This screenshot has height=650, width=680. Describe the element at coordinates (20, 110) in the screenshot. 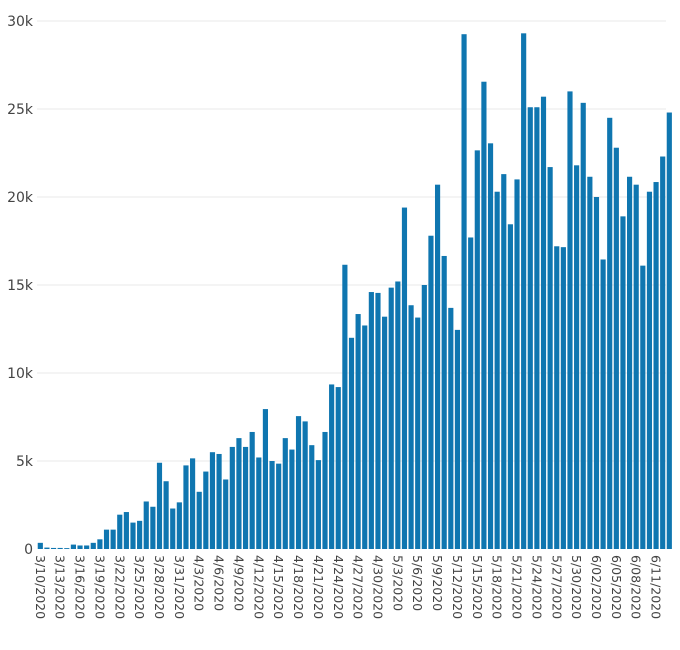

I see `y-tick-label: 25k` at that location.